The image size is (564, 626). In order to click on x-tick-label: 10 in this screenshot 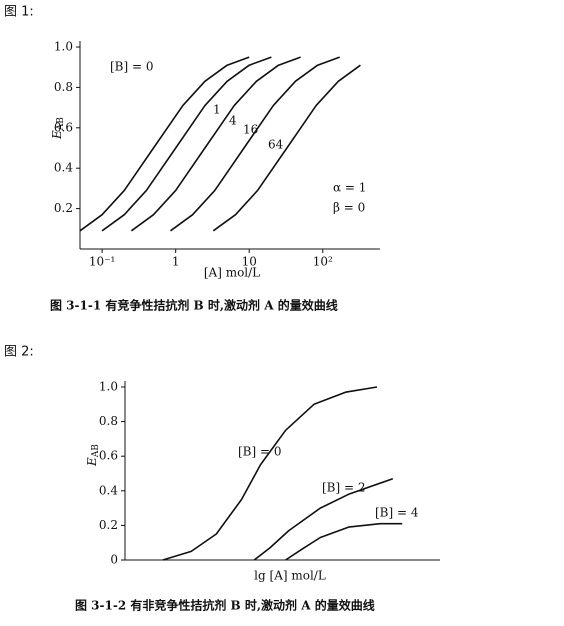, I will do `click(249, 262)`.